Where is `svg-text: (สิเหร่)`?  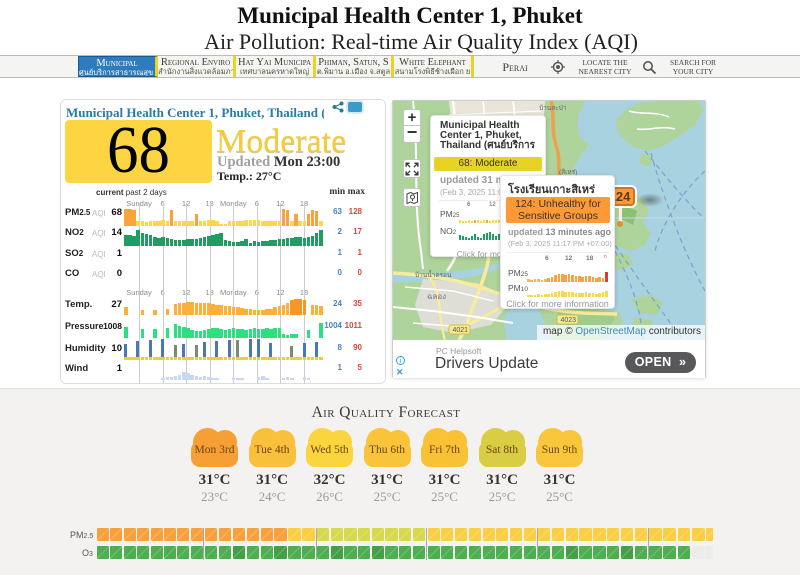
svg-text: (สิเหร่) is located at coordinates (568, 172).